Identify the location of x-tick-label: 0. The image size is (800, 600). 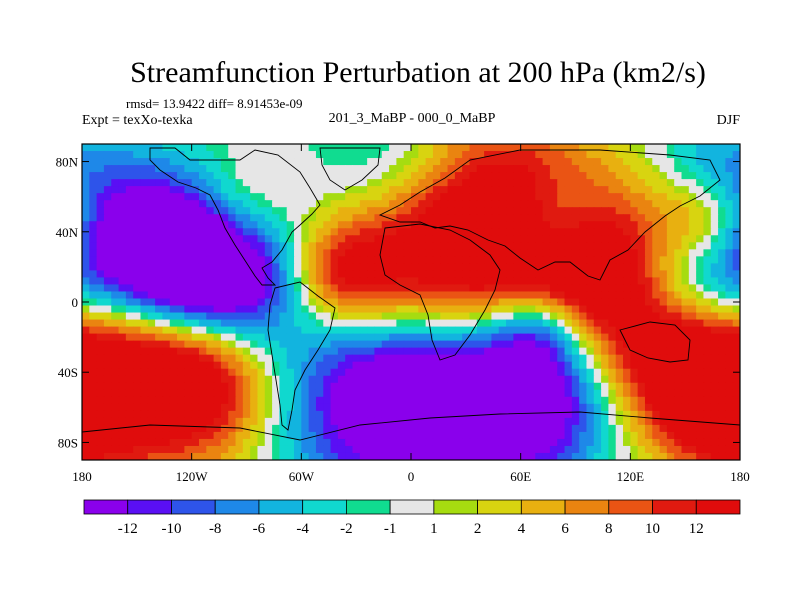
(411, 476).